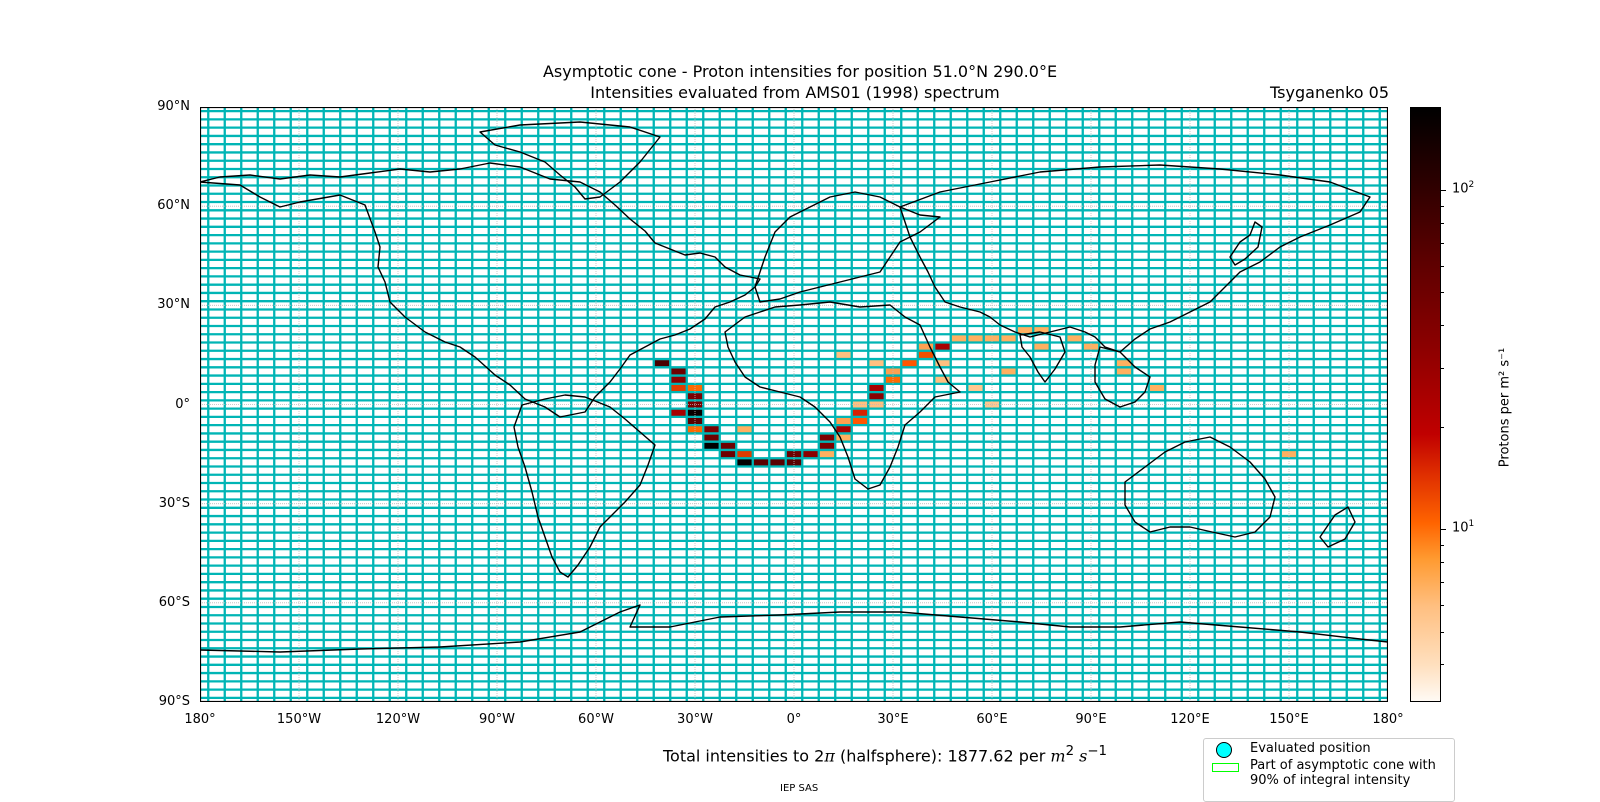 This screenshot has height=802, width=1600. I want to click on x-tick-label: 90°E, so click(1091, 719).